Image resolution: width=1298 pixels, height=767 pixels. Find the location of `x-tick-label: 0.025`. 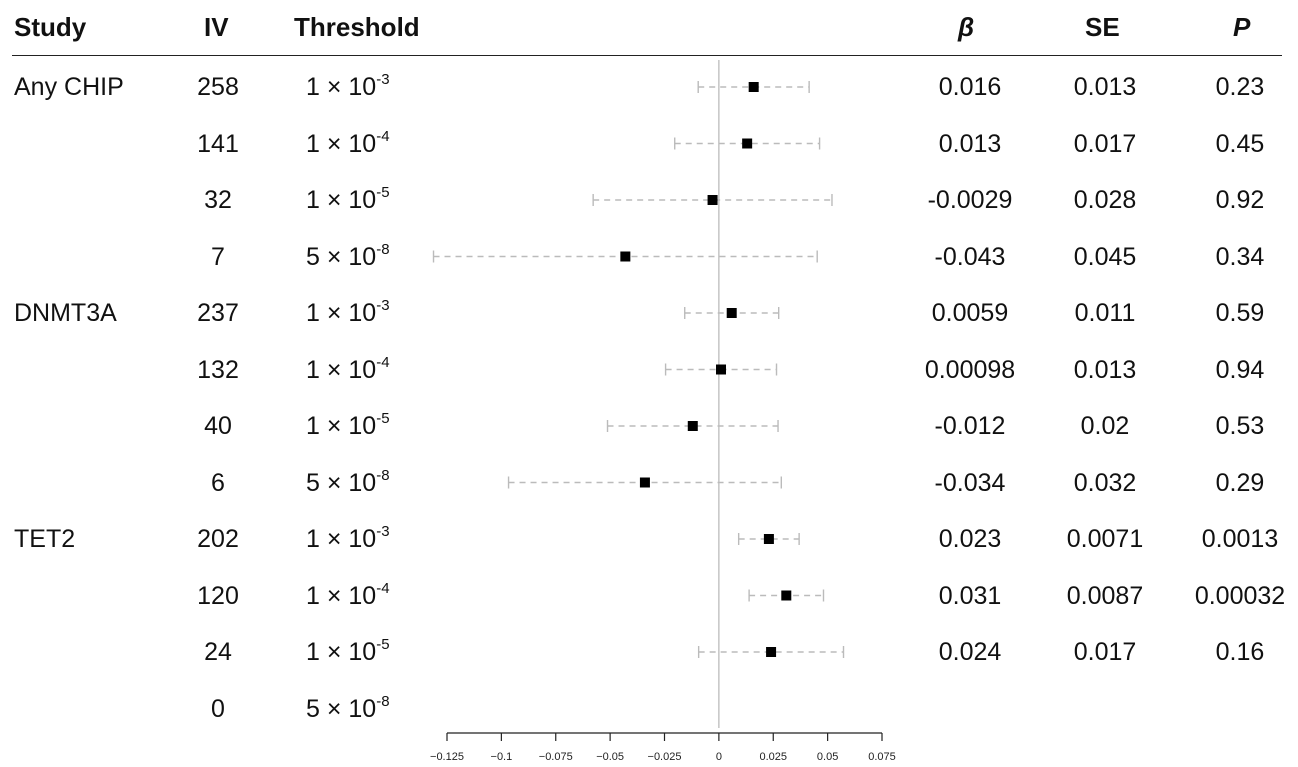

x-tick-label: 0.025 is located at coordinates (773, 757).